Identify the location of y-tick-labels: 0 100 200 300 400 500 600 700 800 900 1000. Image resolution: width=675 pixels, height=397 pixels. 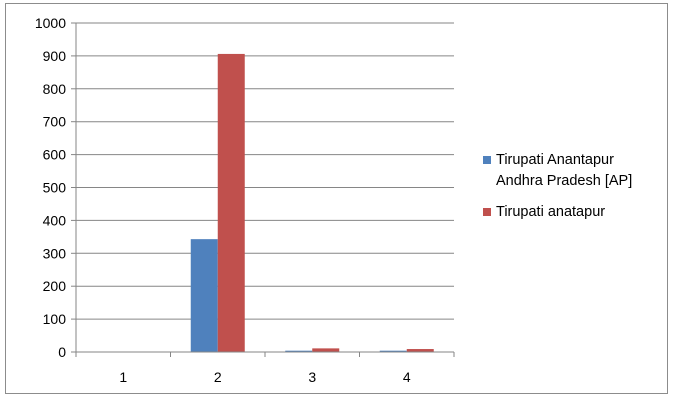
(50, 187).